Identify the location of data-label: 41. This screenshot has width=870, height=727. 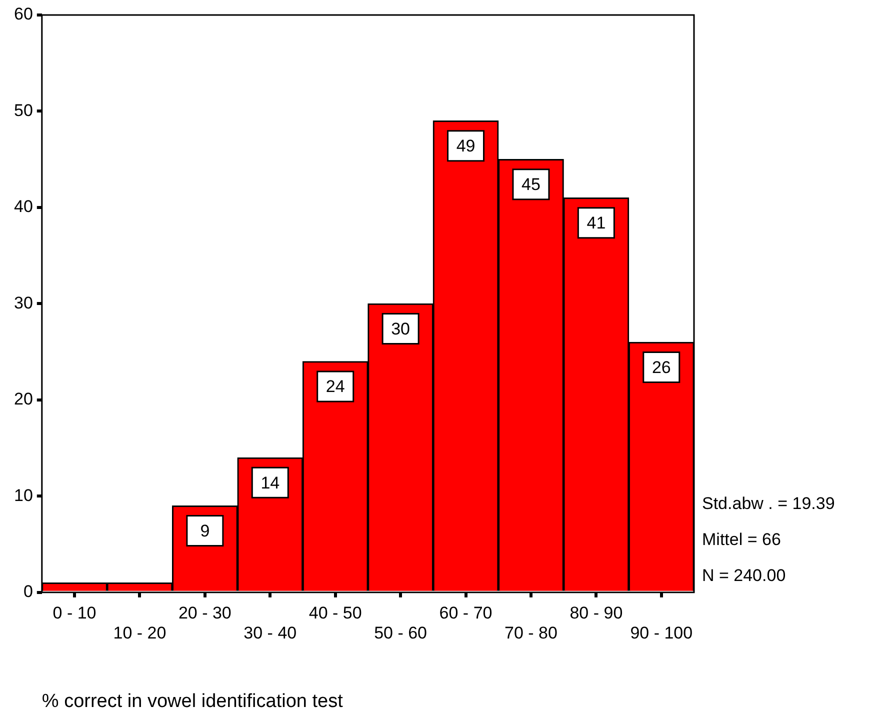
(596, 223).